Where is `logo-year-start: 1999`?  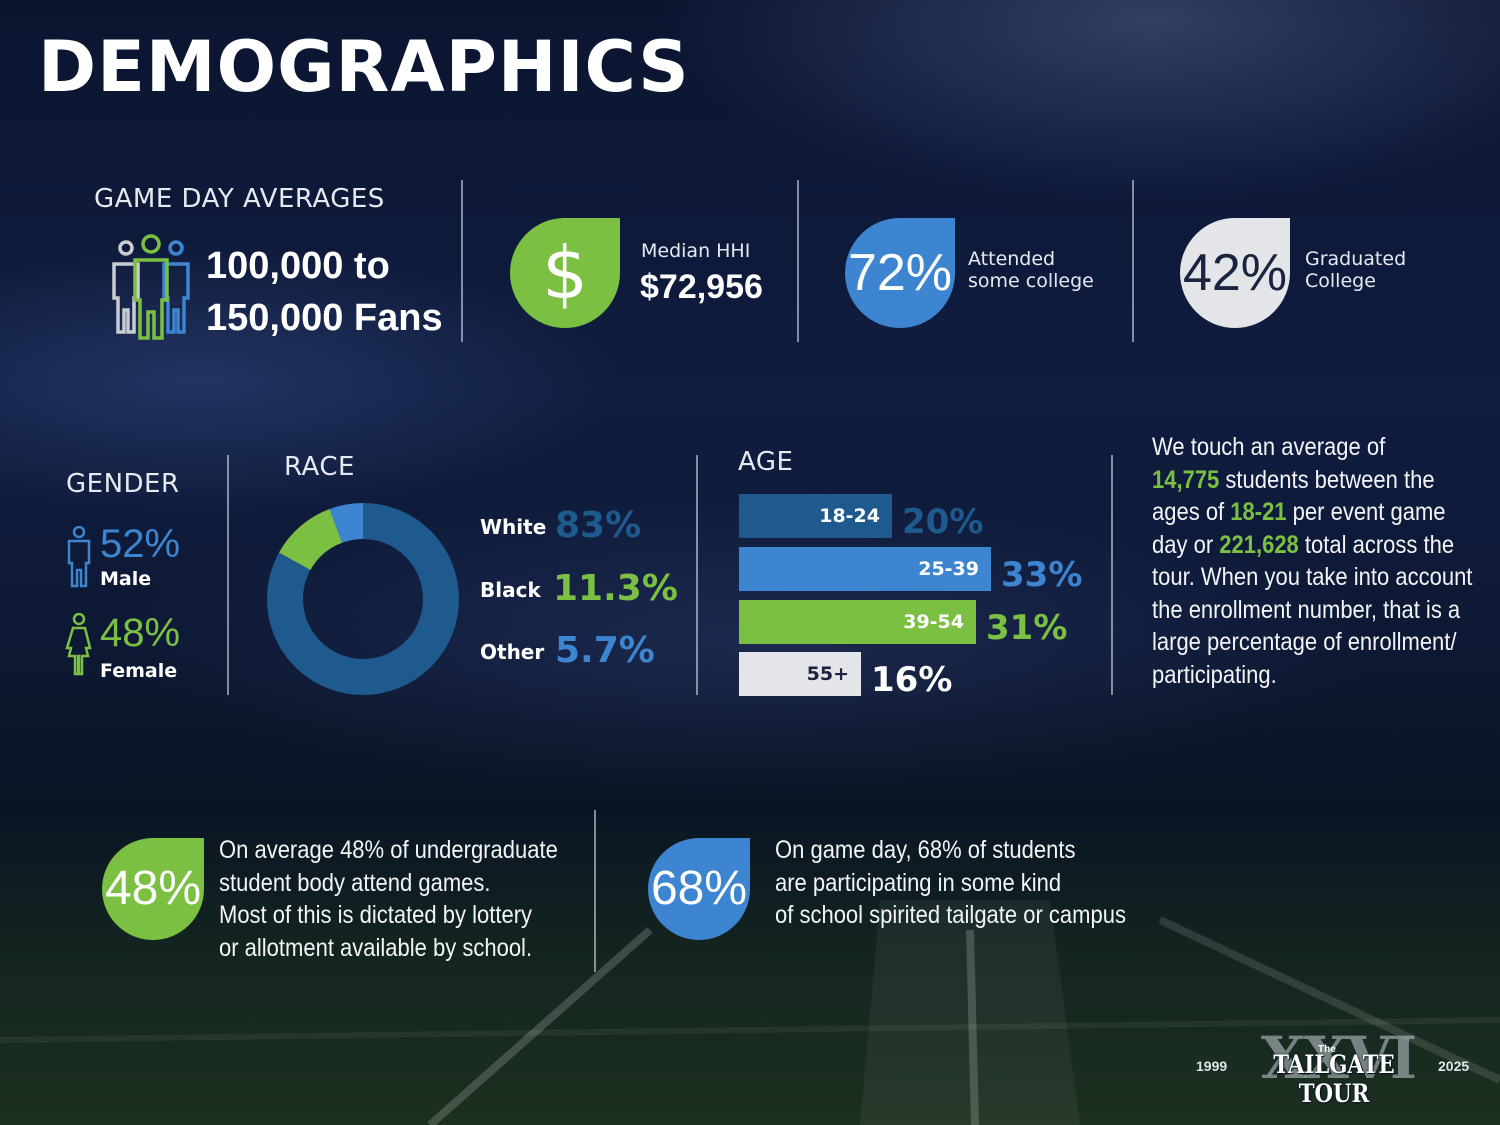
logo-year-start: 1999 is located at coordinates (1212, 1066).